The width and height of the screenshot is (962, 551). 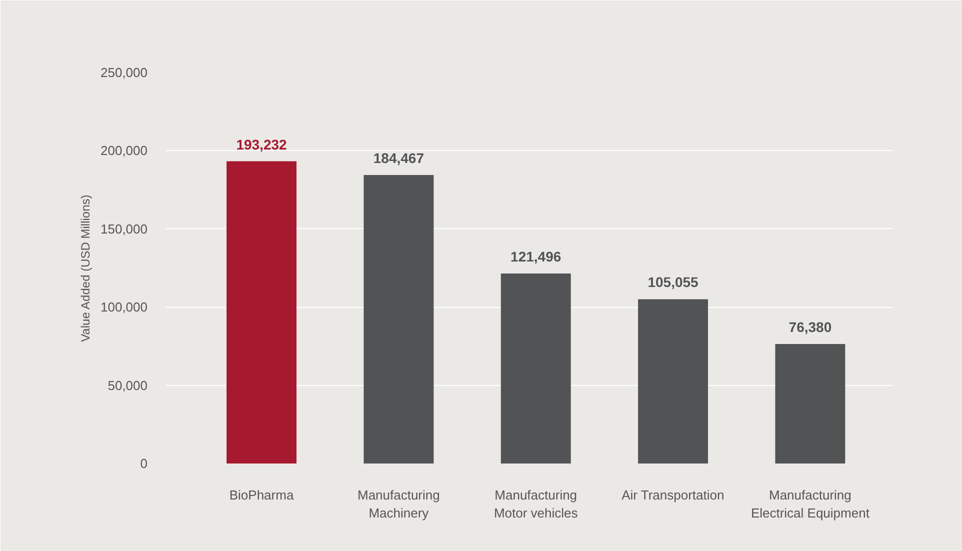 I want to click on y-tick-label: 100,000, so click(x=124, y=307).